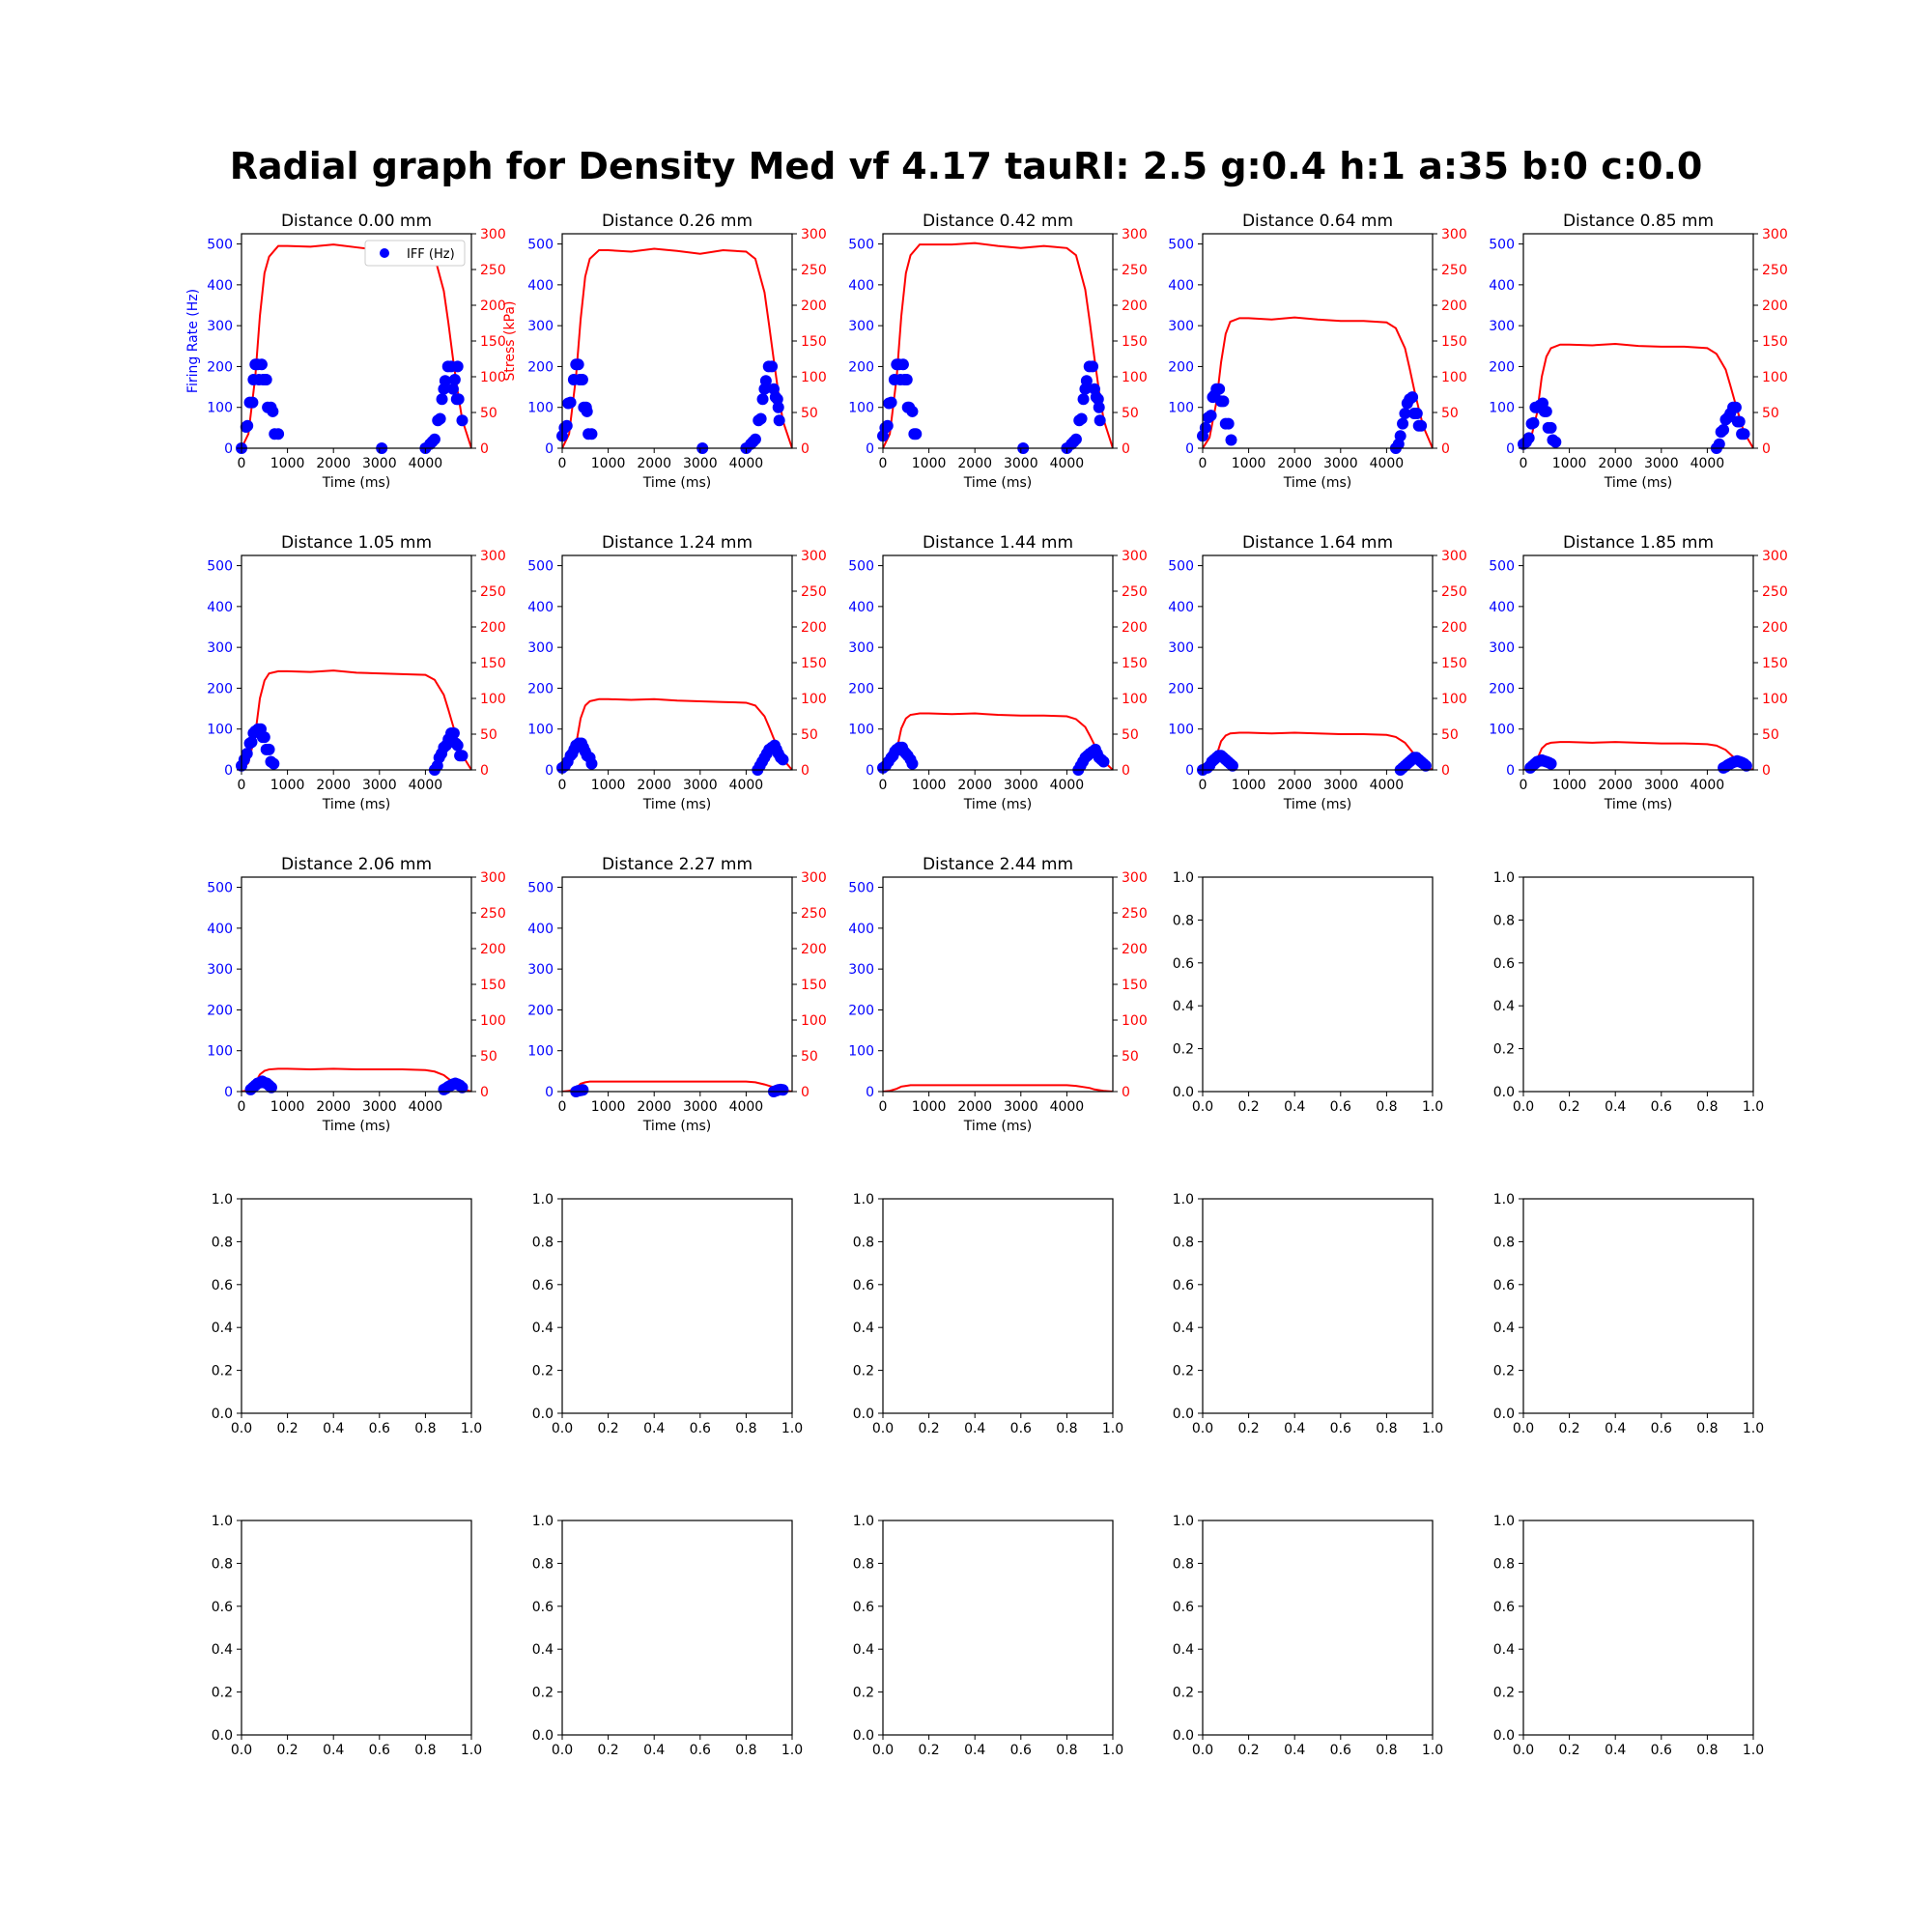 The image size is (1932, 1932). Describe the element at coordinates (1568, 1428) in the screenshot. I see `x-tick-label: 0.2` at that location.